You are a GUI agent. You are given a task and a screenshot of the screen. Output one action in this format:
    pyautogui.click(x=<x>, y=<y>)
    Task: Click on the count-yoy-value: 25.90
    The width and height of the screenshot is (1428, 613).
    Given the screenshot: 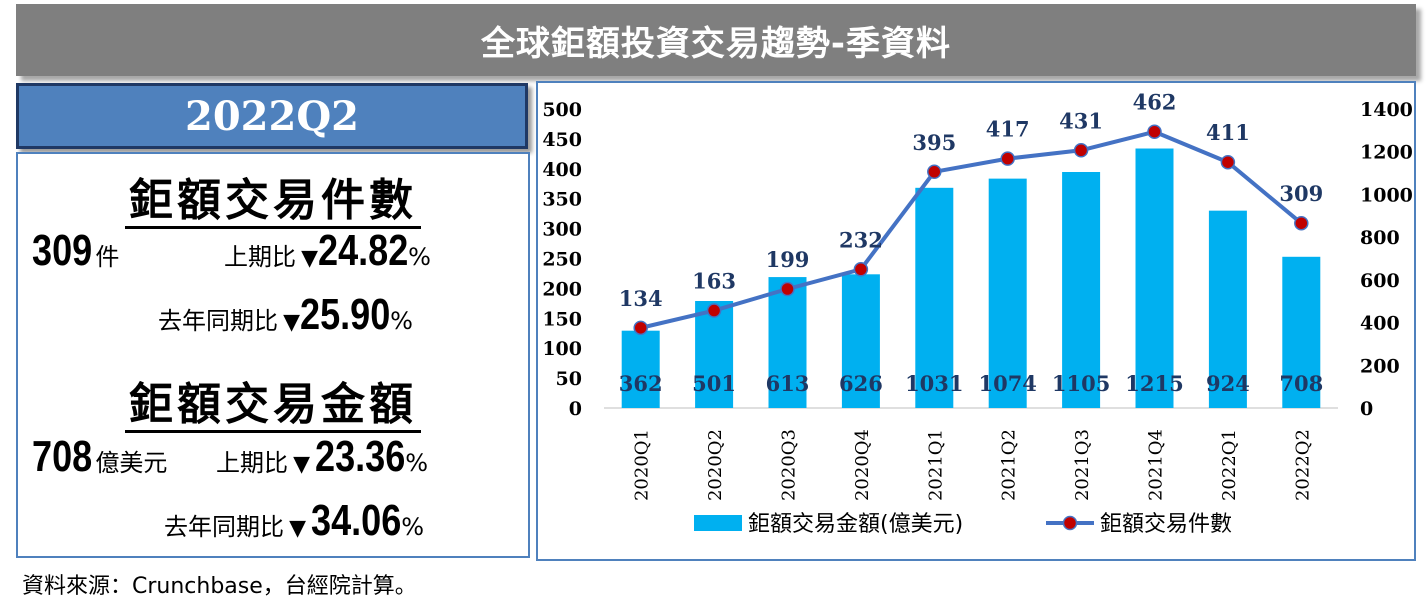 What is the action you would take?
    pyautogui.click(x=345, y=314)
    